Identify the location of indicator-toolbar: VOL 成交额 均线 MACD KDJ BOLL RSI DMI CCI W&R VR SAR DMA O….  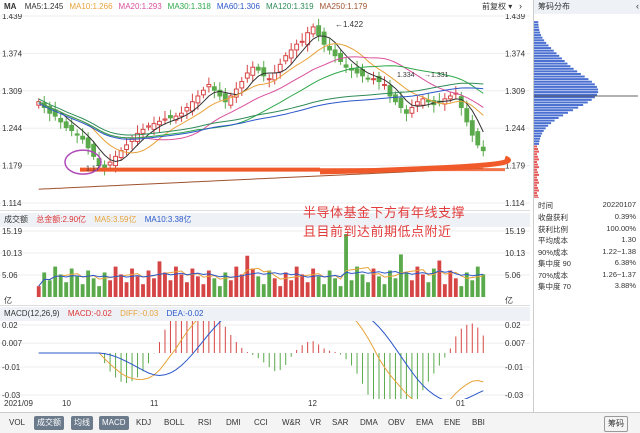
(320, 422).